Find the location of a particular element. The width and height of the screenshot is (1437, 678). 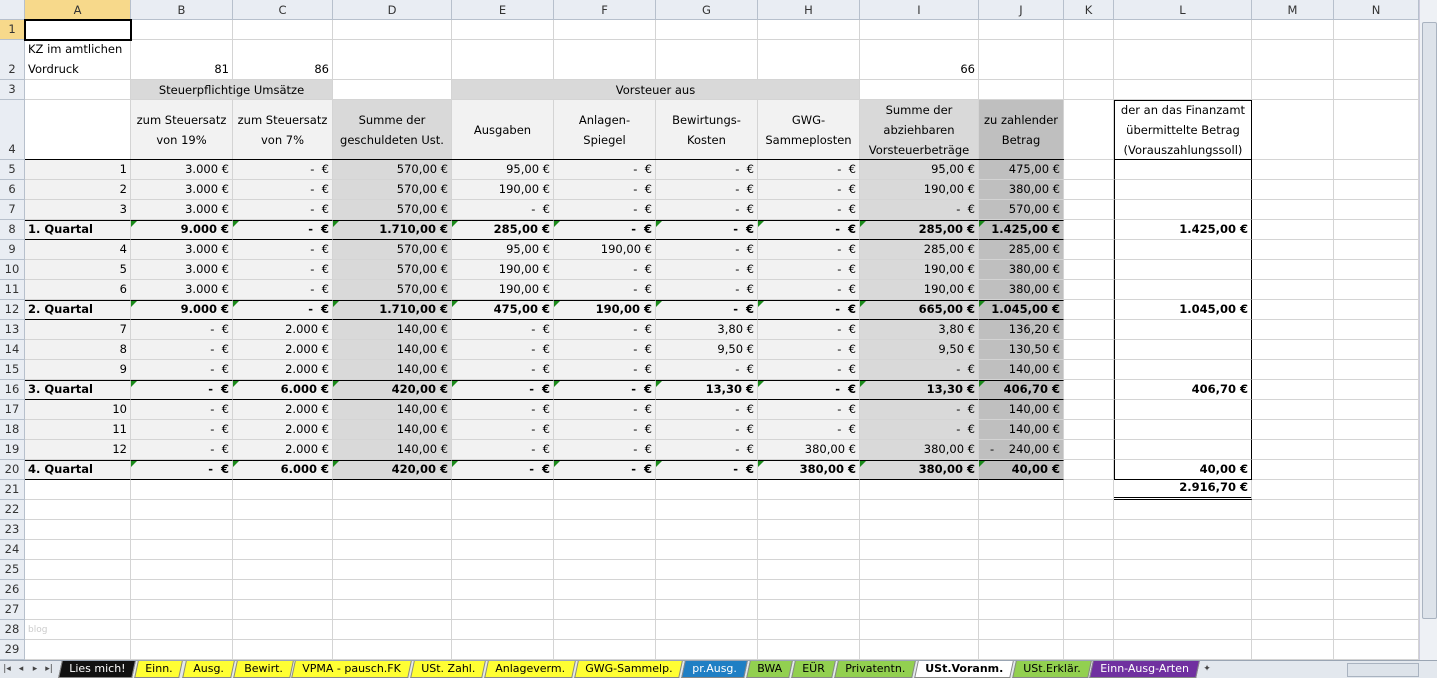

cell-N5 is located at coordinates (1376, 170).